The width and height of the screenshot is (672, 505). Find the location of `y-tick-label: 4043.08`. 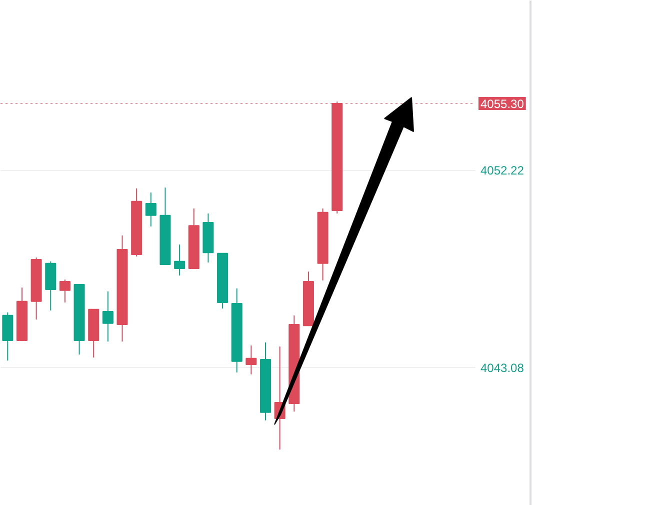

y-tick-label: 4043.08 is located at coordinates (502, 367).